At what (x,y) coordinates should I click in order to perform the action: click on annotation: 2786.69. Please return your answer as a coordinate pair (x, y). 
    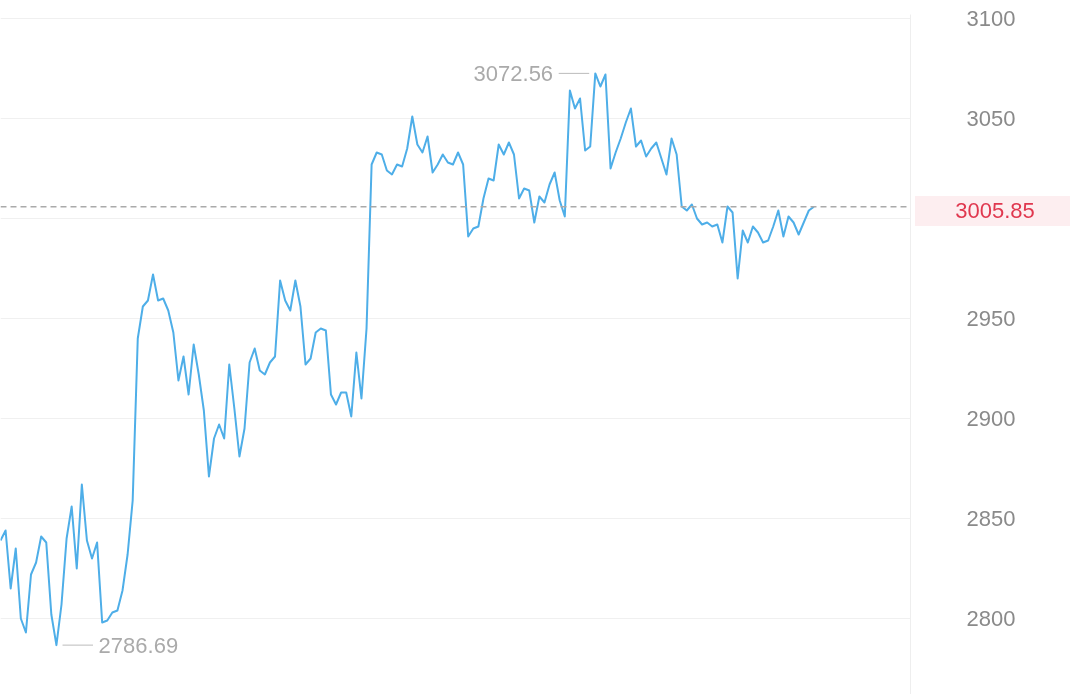
    Looking at the image, I should click on (138, 645).